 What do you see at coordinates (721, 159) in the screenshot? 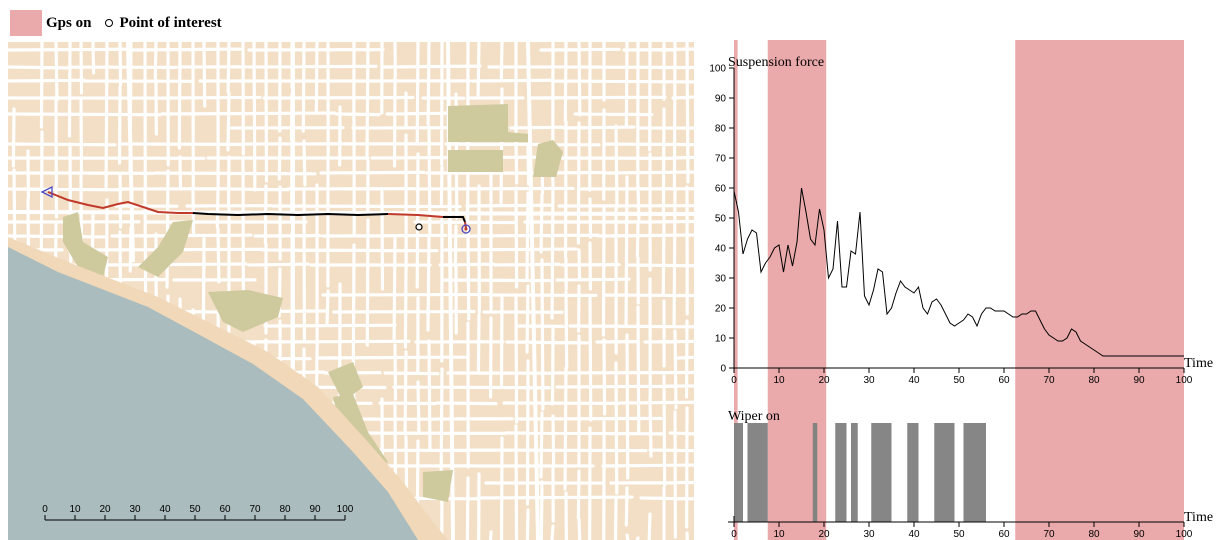
I see `y-tick-label: 70` at bounding box center [721, 159].